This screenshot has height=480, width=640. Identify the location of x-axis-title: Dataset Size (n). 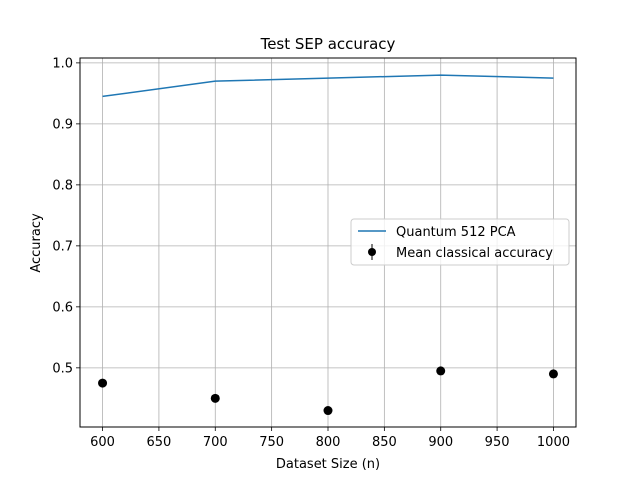
(328, 464).